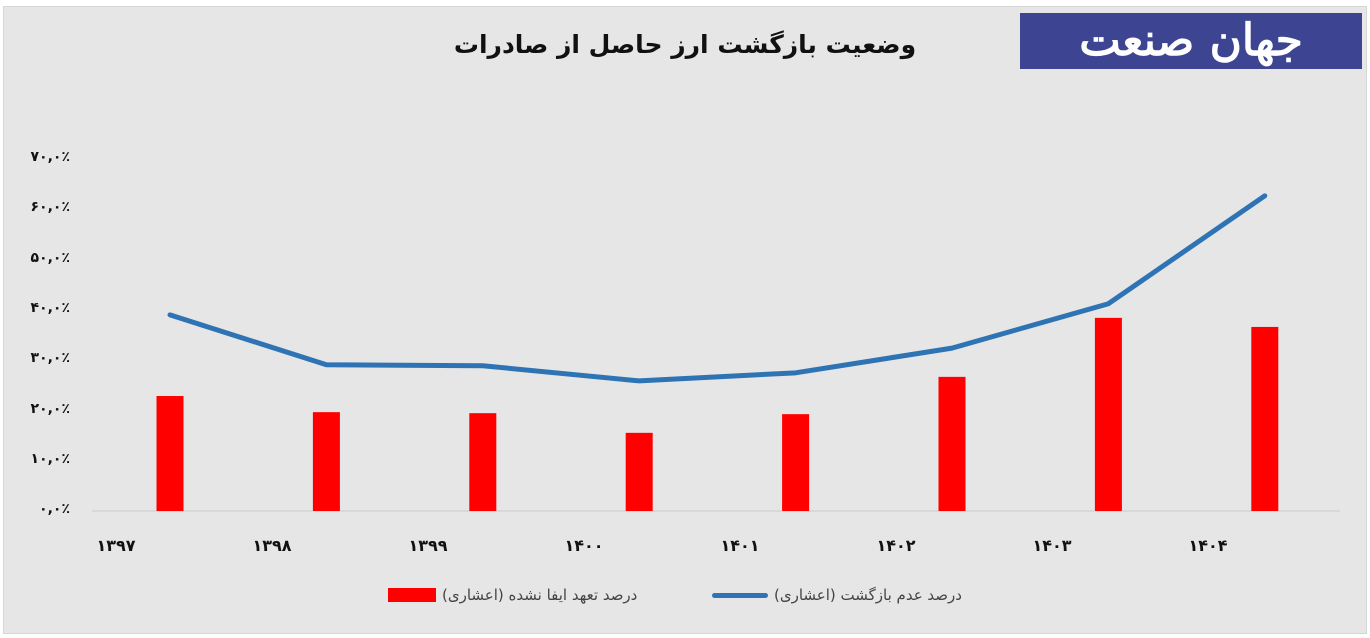 This screenshot has height=638, width=1370. What do you see at coordinates (50, 358) in the screenshot?
I see `y-tick: ۳۰,۰٪` at bounding box center [50, 358].